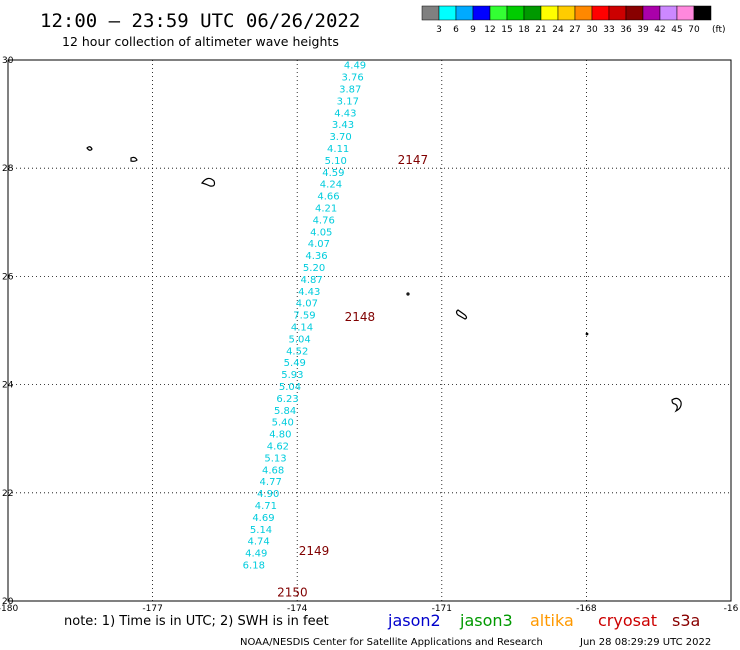 The height and width of the screenshot is (650, 740). I want to click on satellite-legend: jason2 jason3 altika cryosat s3a, so click(543, 620).